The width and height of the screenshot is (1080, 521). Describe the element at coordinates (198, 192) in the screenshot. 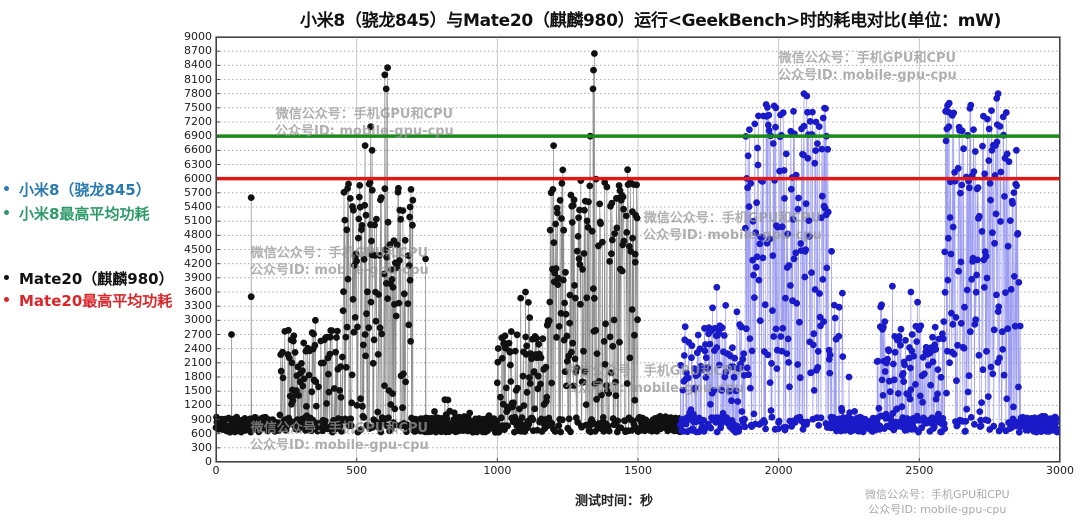

I see `y-tick-label: 5700` at that location.